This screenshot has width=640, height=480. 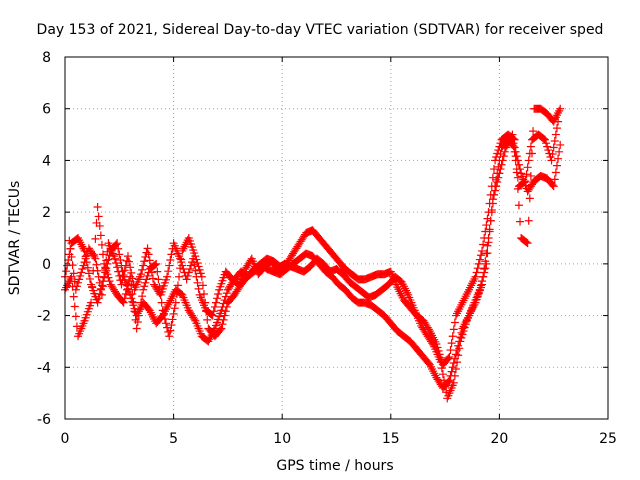 I want to click on y-tick-label: -2, so click(x=44, y=317).